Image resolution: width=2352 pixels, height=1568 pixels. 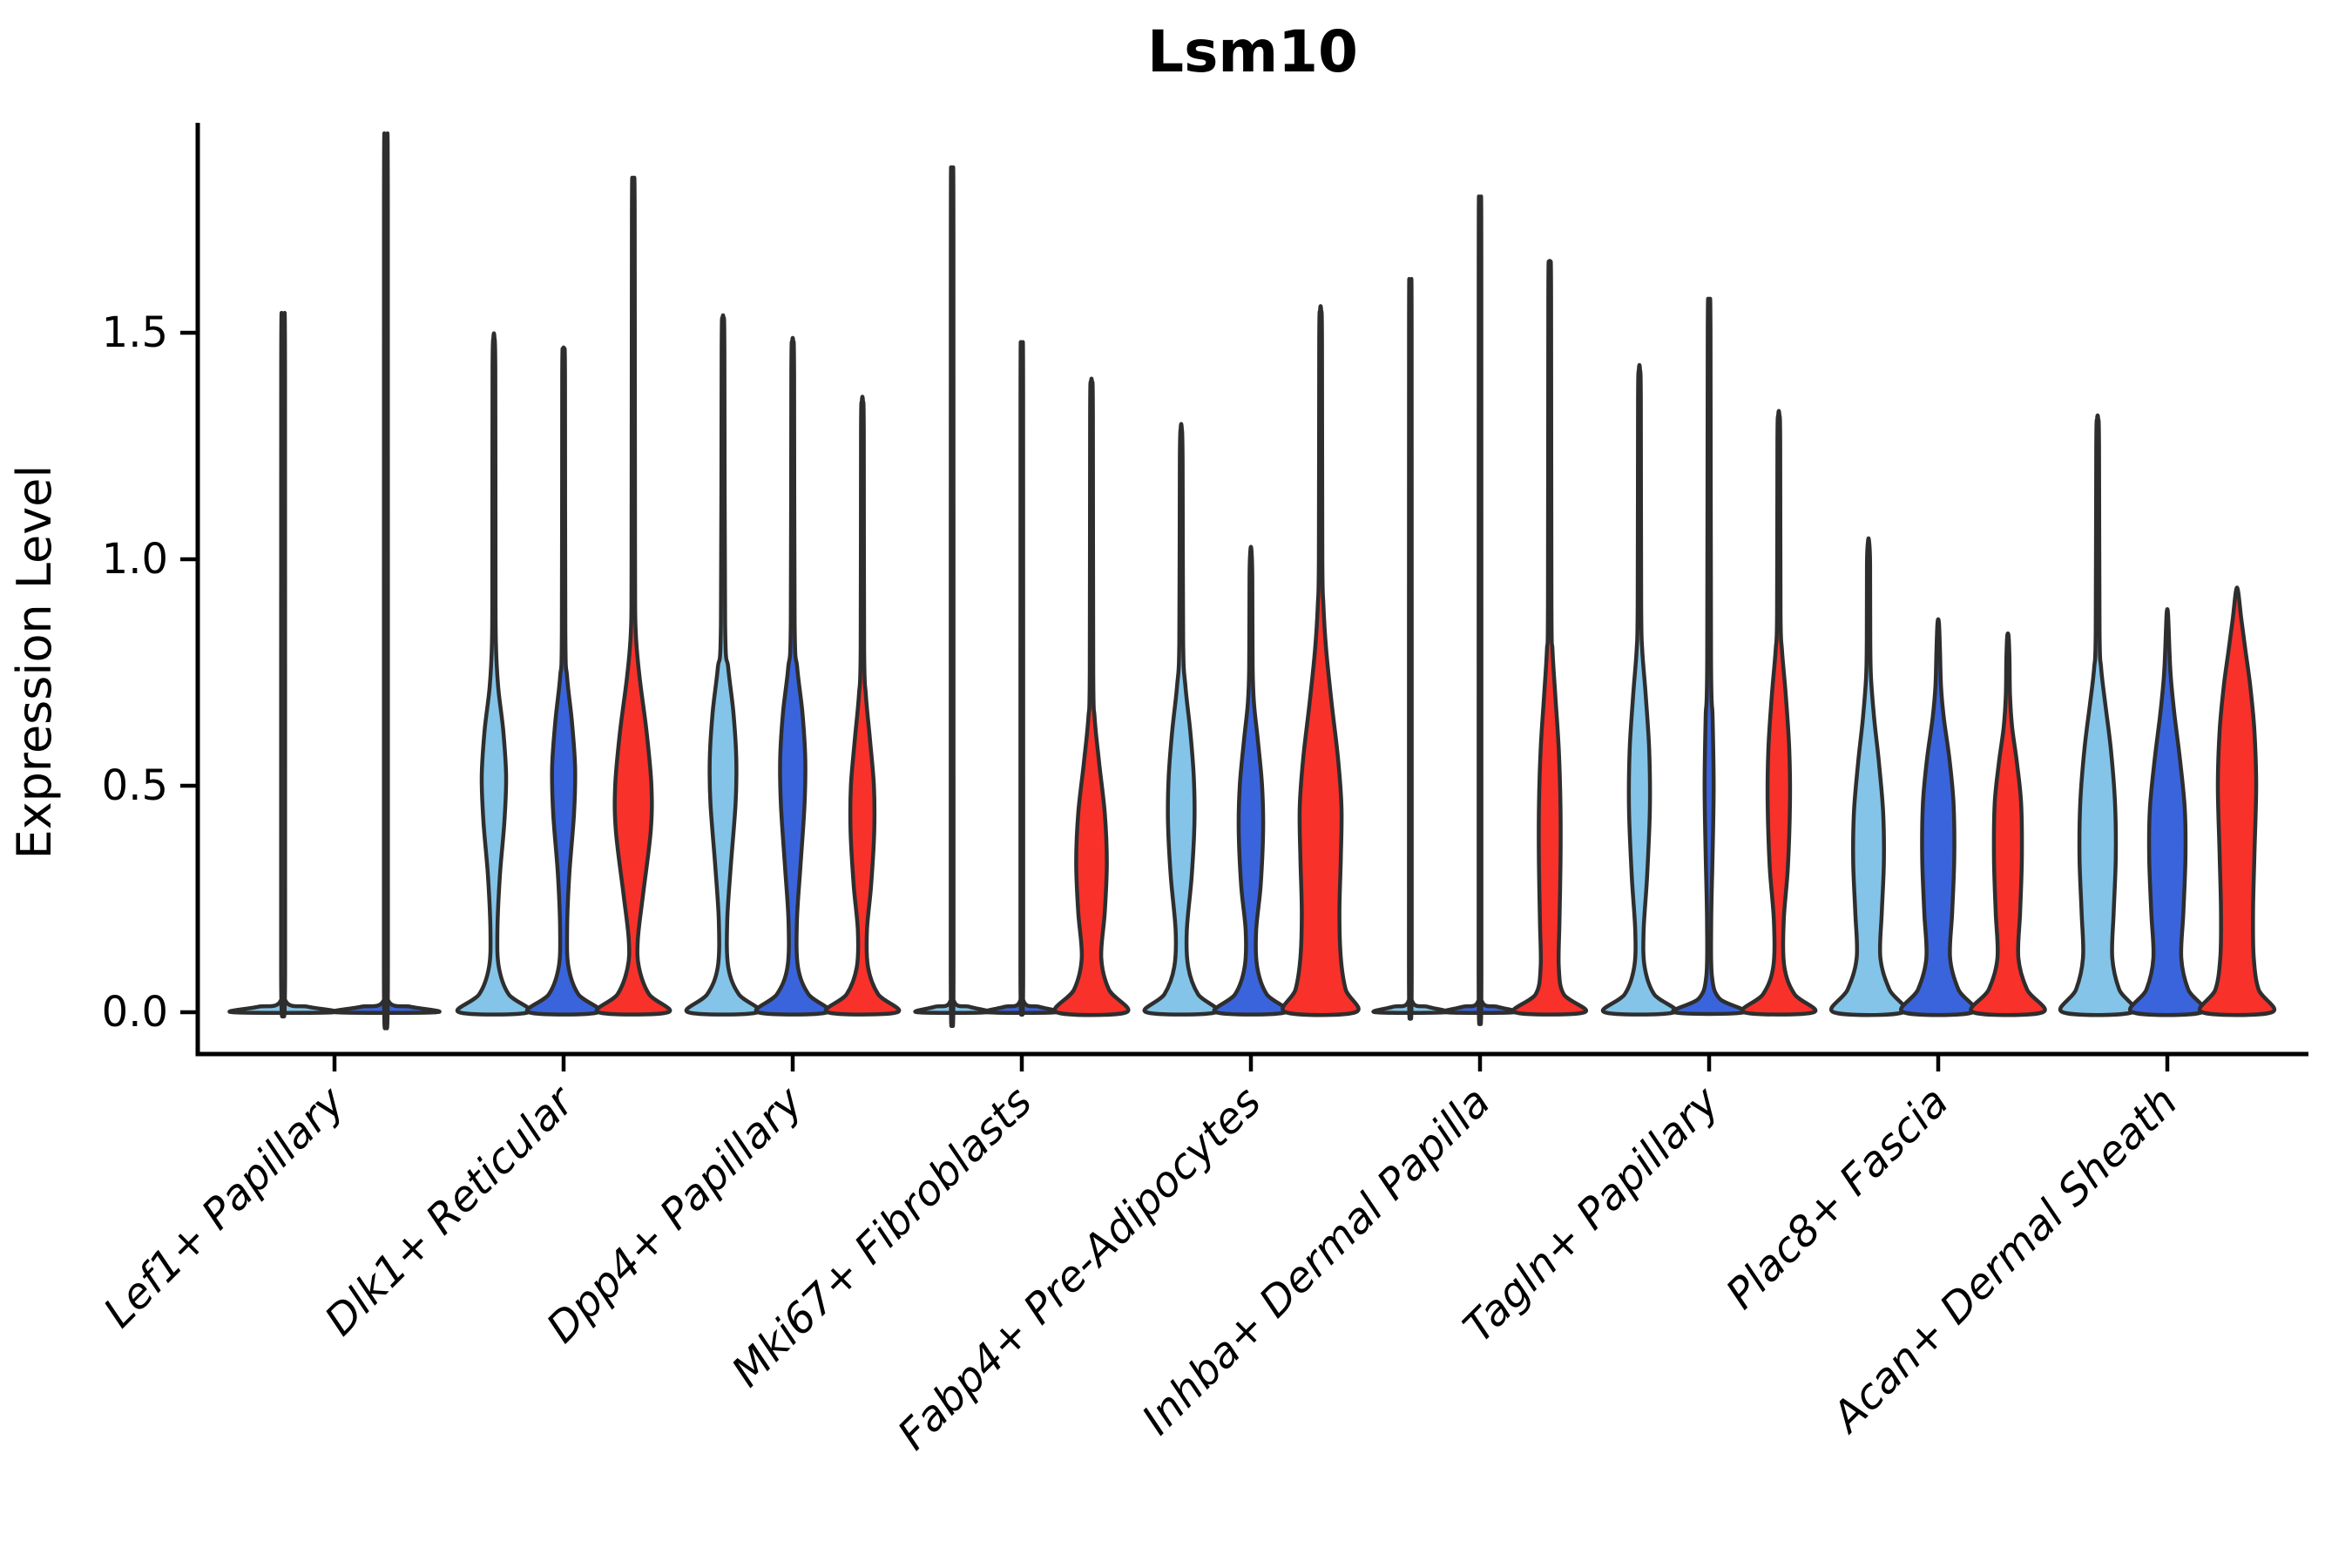 What do you see at coordinates (1022, 678) in the screenshot?
I see `violin-mki67-fibroblasts-royalblue` at bounding box center [1022, 678].